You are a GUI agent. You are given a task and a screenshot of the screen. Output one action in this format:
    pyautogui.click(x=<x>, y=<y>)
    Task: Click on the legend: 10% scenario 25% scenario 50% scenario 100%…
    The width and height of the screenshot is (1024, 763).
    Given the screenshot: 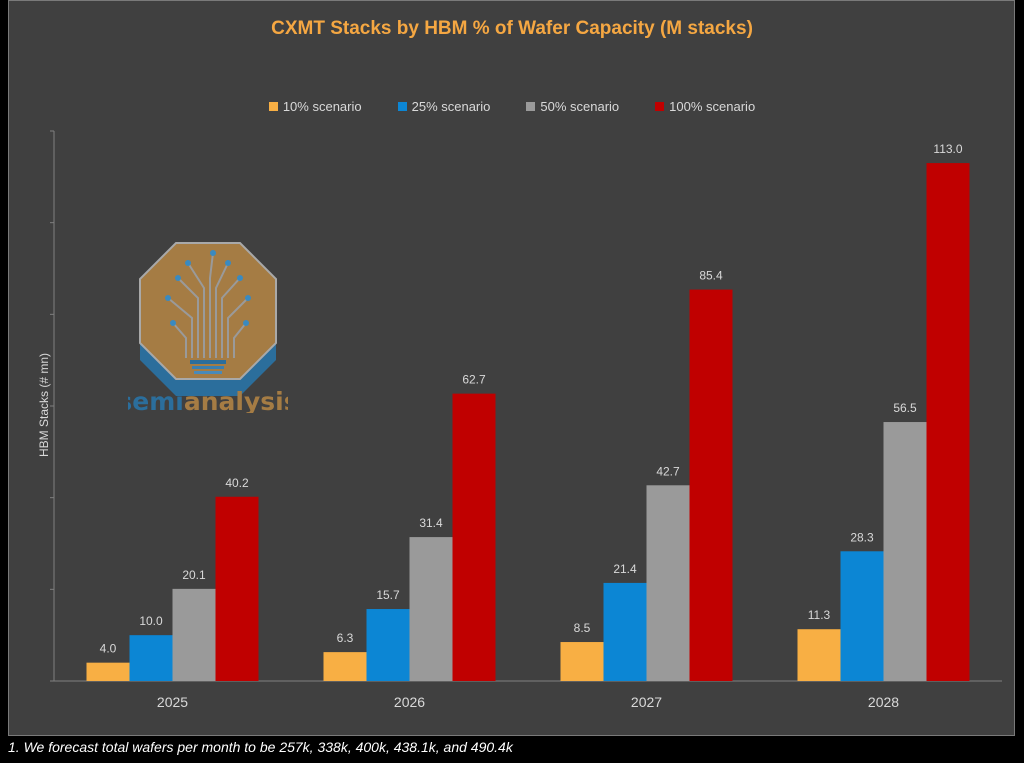 What is the action you would take?
    pyautogui.click(x=512, y=106)
    